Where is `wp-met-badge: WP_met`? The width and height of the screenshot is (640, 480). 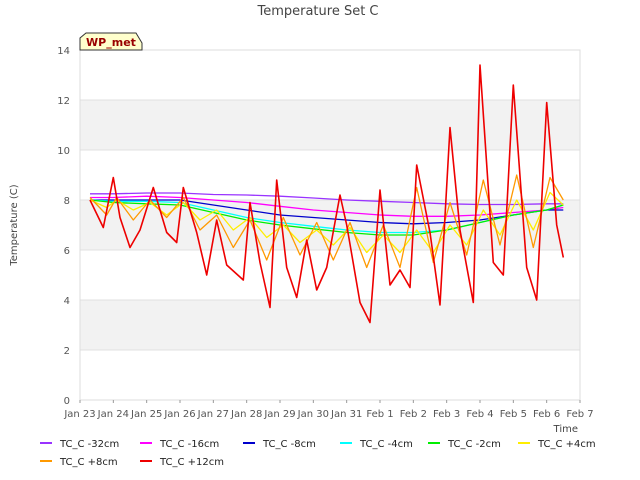 wp-met-badge: WP_met is located at coordinates (111, 41).